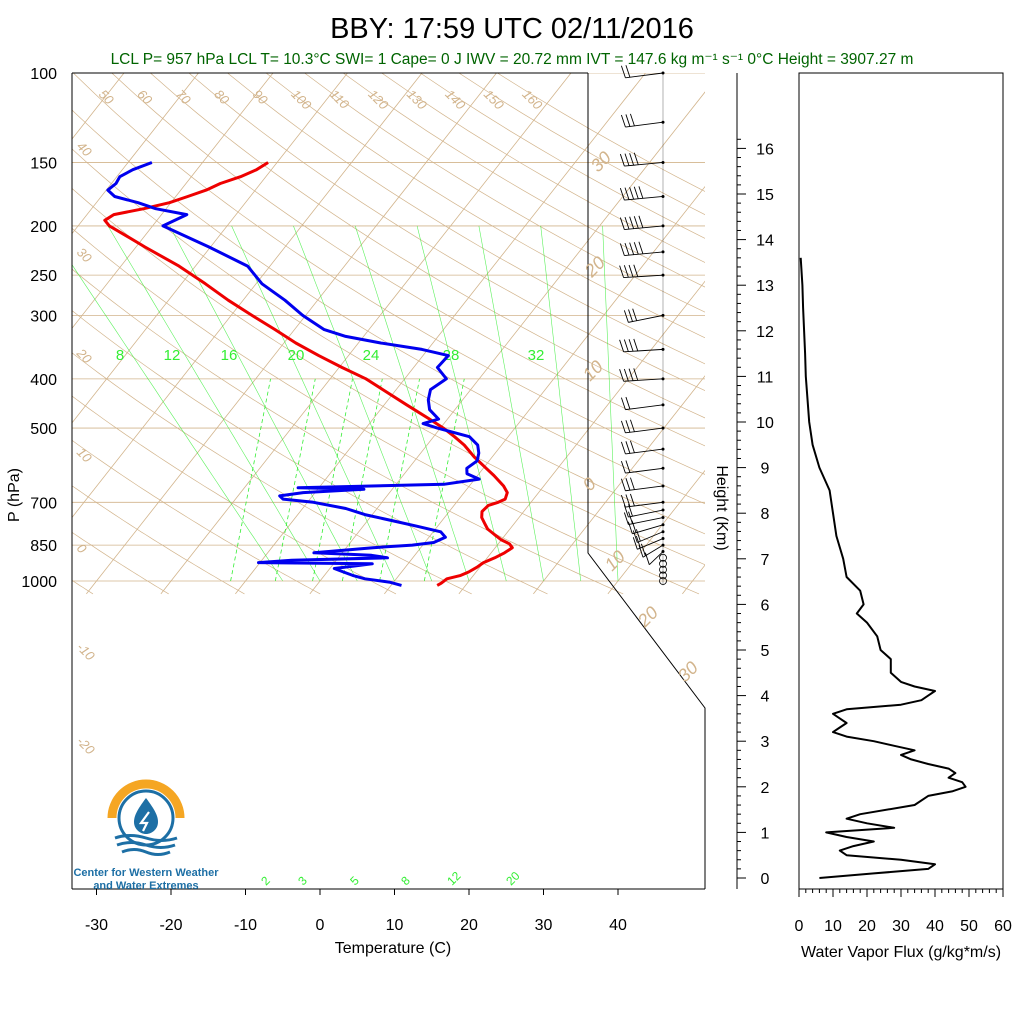 This screenshot has height=1029, width=1024. I want to click on mixing-ratio-top-label: 8, so click(120, 355).